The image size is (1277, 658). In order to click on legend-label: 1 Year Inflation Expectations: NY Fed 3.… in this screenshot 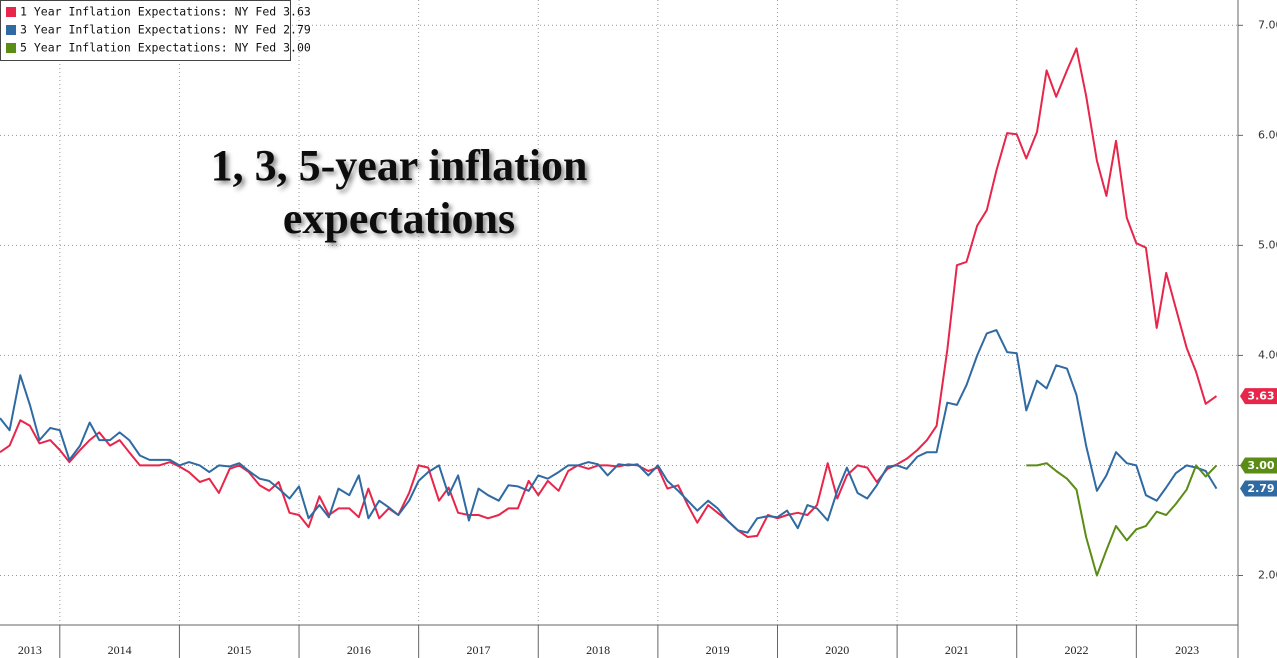, I will do `click(165, 12)`.